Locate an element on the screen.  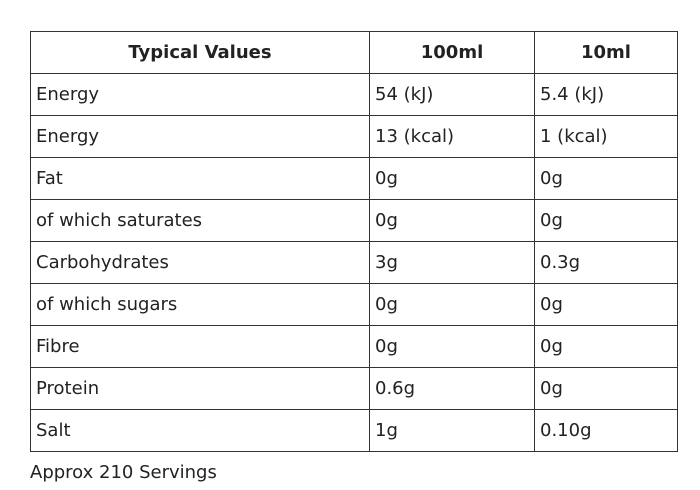
table-row: Fat 0g 0g is located at coordinates (354, 178).